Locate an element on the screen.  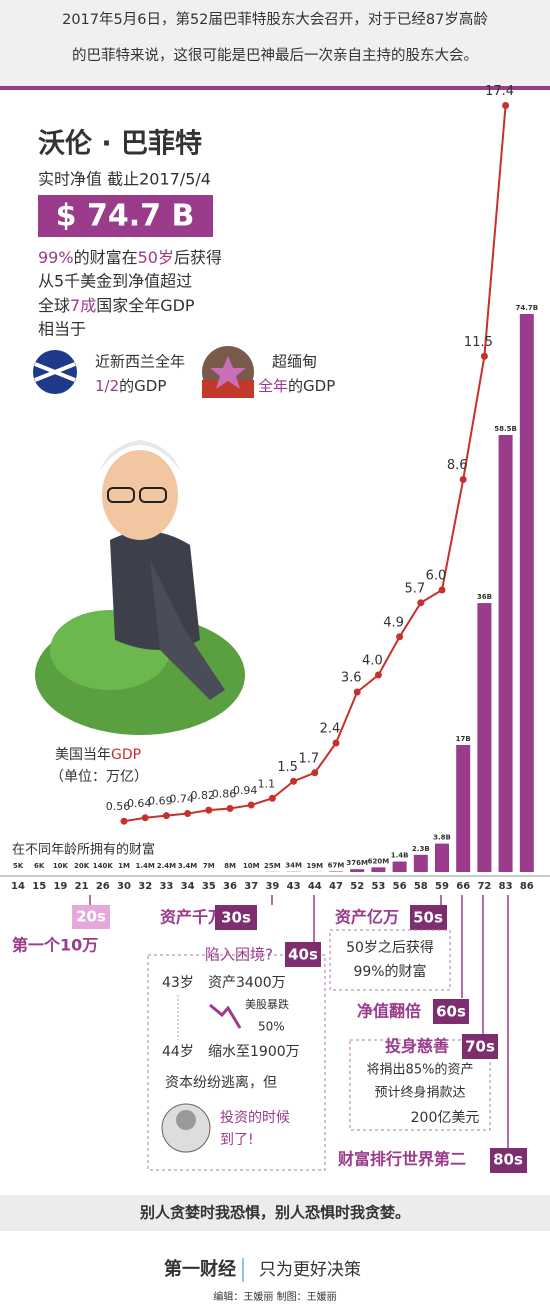
age-label: 44 is located at coordinates (315, 886).